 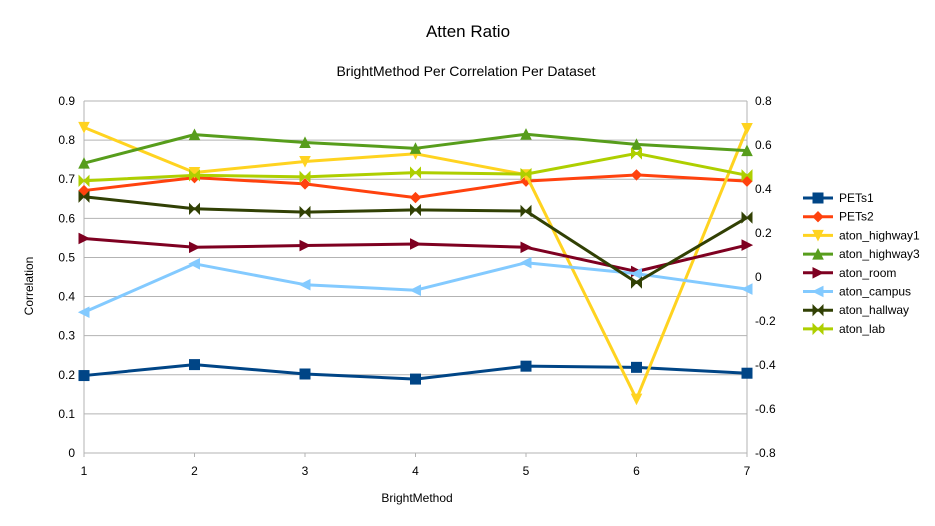 What do you see at coordinates (747, 471) in the screenshot?
I see `x-tick-label: 7` at bounding box center [747, 471].